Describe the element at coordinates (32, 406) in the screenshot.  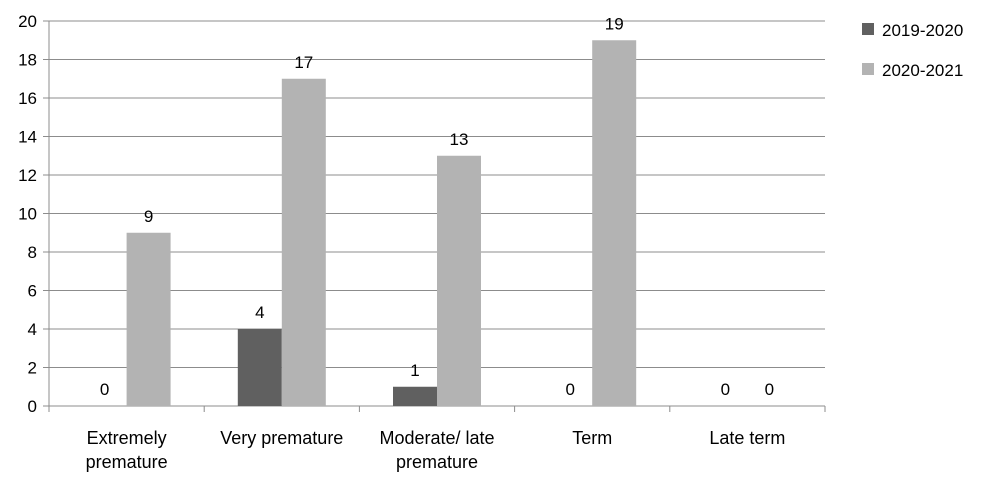
I see `y-tick-label: 0` at that location.